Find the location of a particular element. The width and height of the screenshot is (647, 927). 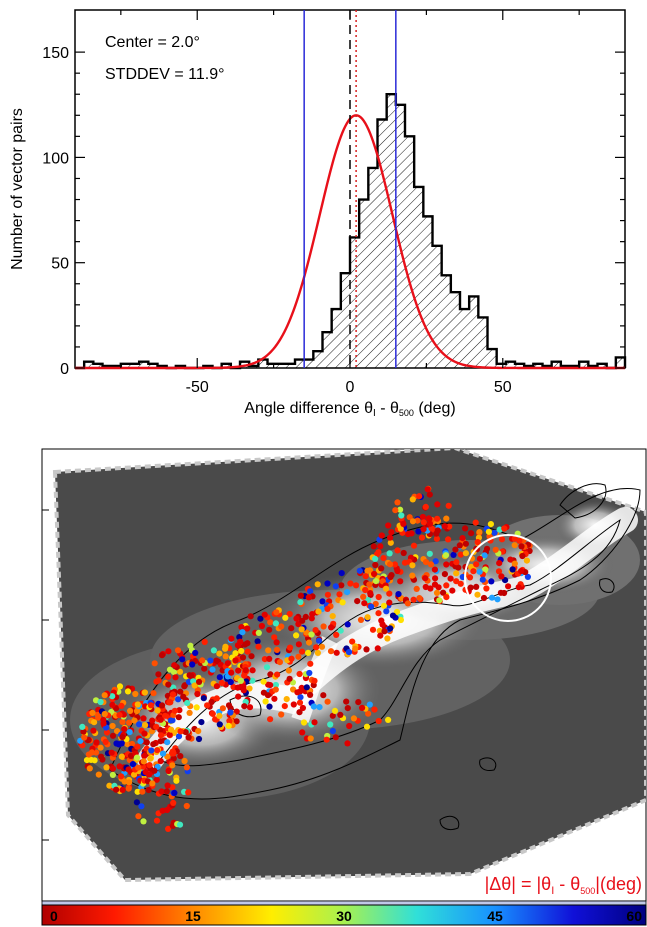

colorbar-tick-label: 60 is located at coordinates (634, 916).